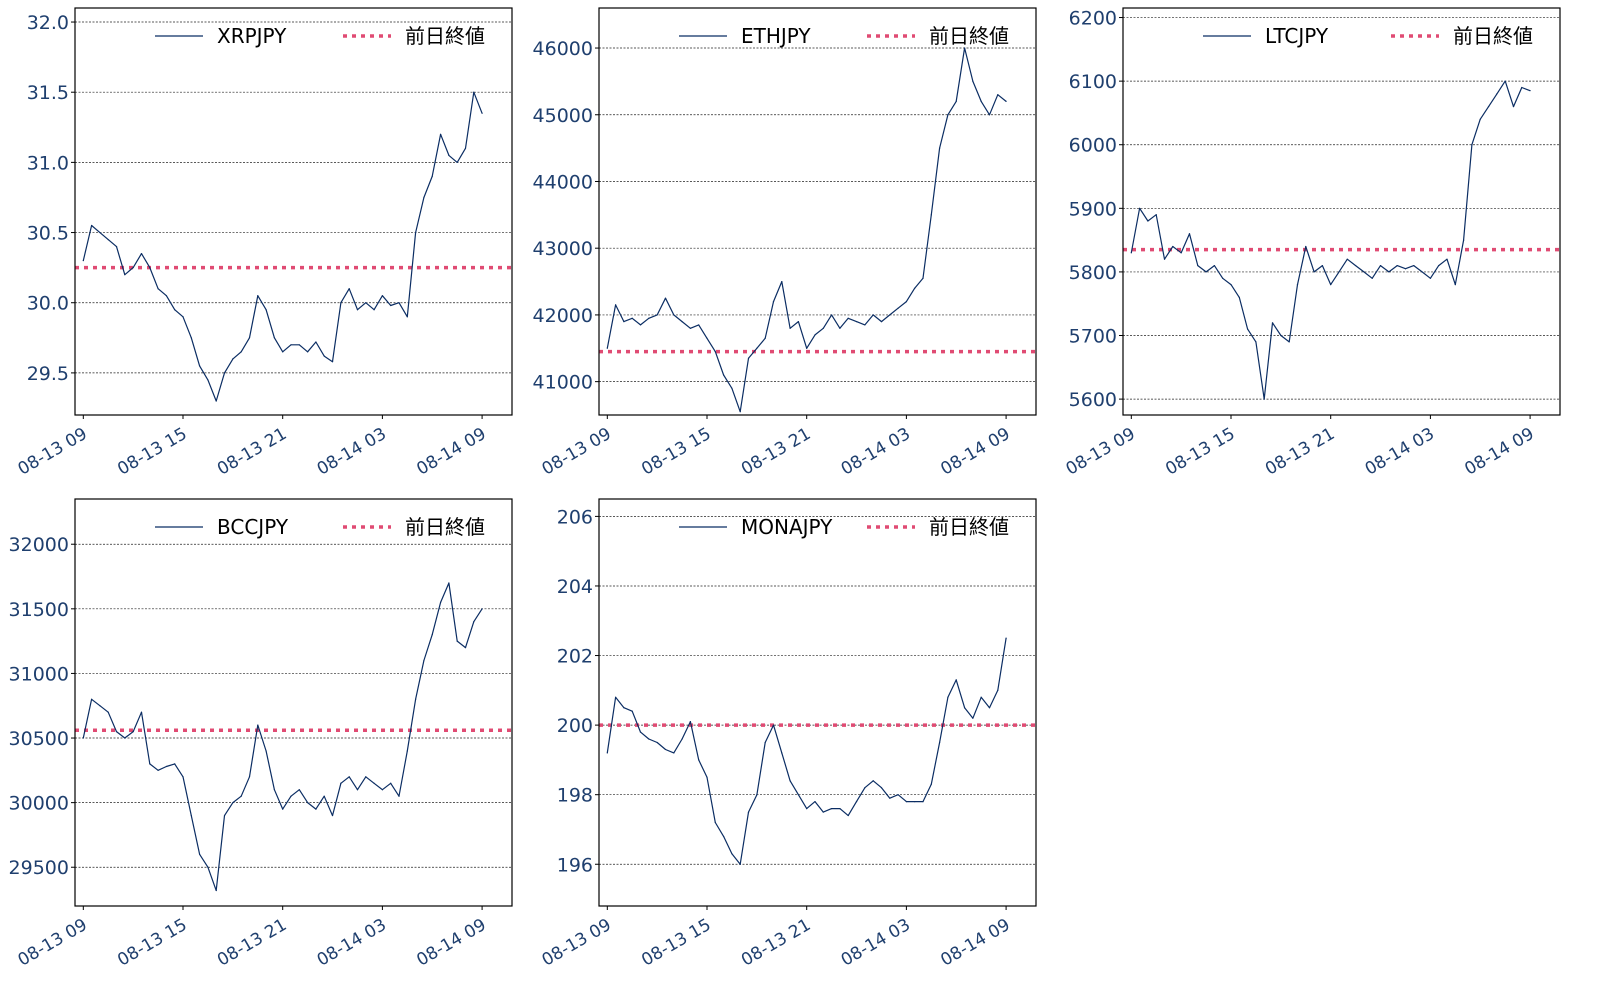 The height and width of the screenshot is (990, 1600). I want to click on legend: MONAJPY 前日終値, so click(844, 527).